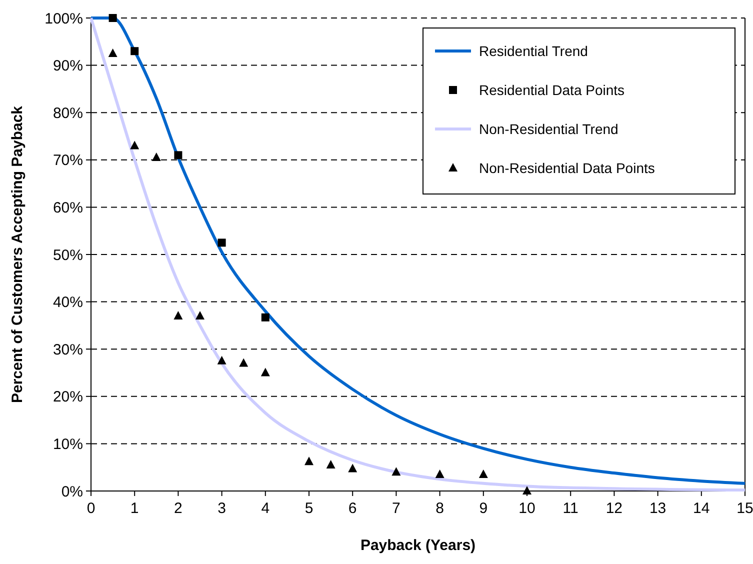 The width and height of the screenshot is (753, 564). Describe the element at coordinates (552, 90) in the screenshot. I see `legend-label: Residential Data Points` at that location.